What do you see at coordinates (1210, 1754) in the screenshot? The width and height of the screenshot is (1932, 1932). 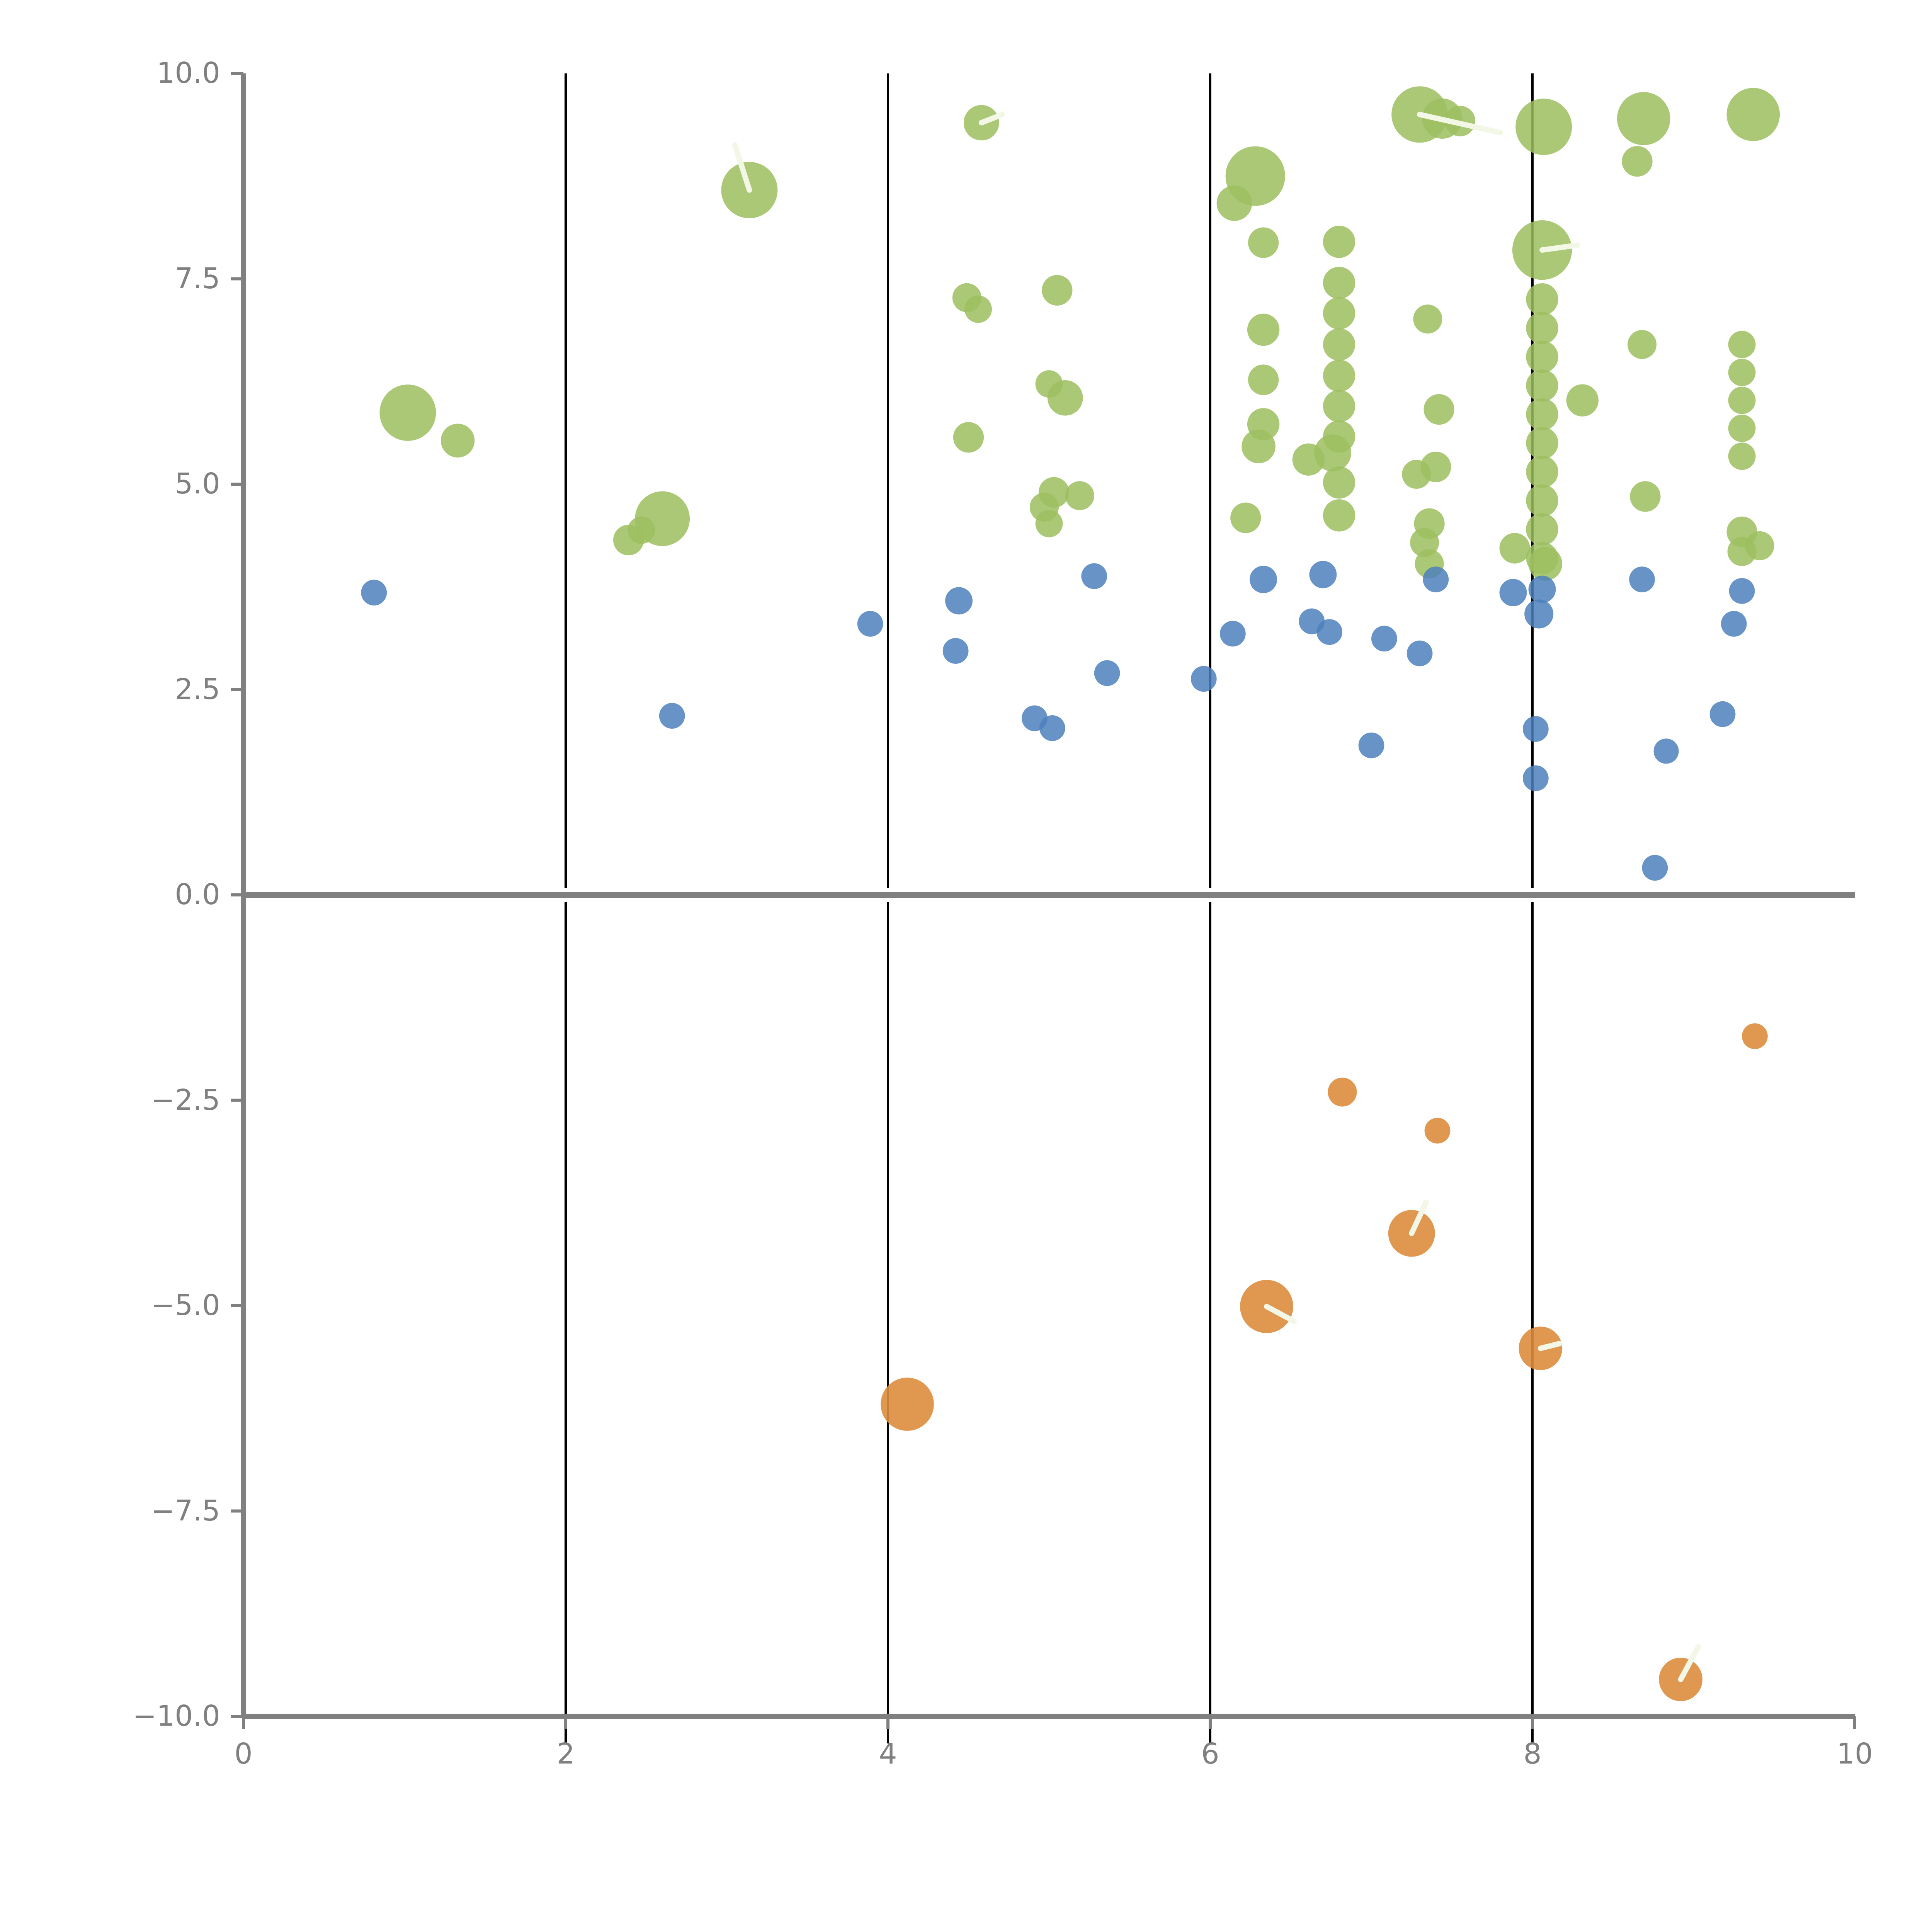 I see `x-tick-label: 6` at bounding box center [1210, 1754].